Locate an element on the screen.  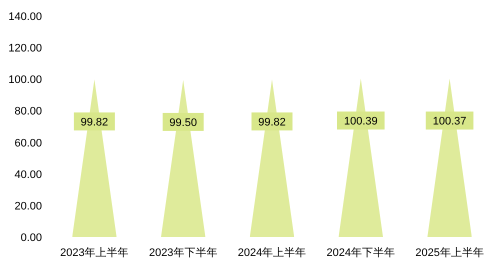
data-label: 100.39 is located at coordinates (361, 122).